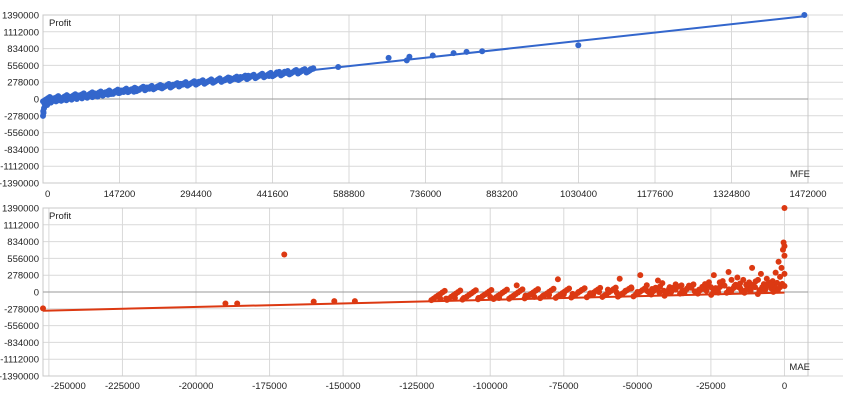  I want to click on x-tick-label: -75000, so click(564, 386).